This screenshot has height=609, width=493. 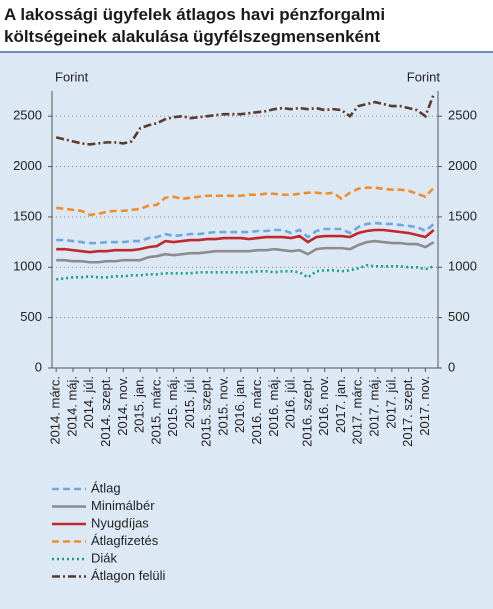 What do you see at coordinates (172, 406) in the screenshot?
I see `x-tick-label: 2015. máj.` at bounding box center [172, 406].